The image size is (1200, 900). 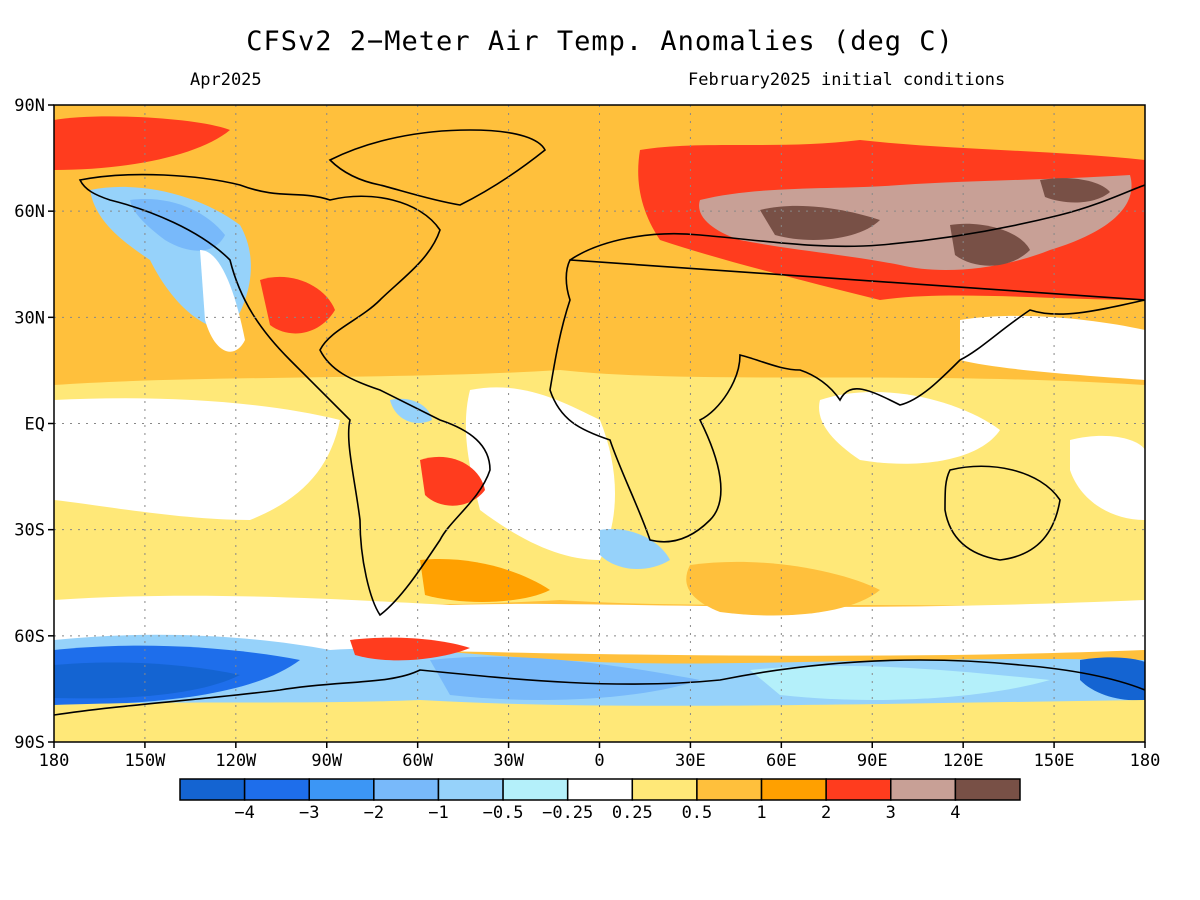 What do you see at coordinates (452, 481) in the screenshot?
I see `brazil-warm` at bounding box center [452, 481].